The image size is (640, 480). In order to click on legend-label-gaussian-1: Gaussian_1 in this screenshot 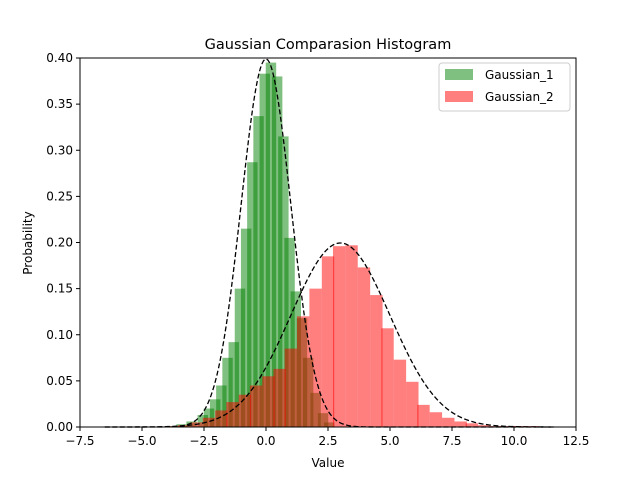, I will do `click(519, 75)`.